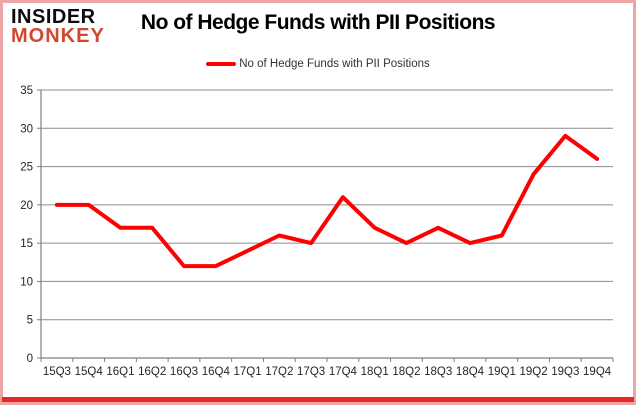 The width and height of the screenshot is (636, 405). I want to click on svg-text: 18Q3, so click(438, 372).